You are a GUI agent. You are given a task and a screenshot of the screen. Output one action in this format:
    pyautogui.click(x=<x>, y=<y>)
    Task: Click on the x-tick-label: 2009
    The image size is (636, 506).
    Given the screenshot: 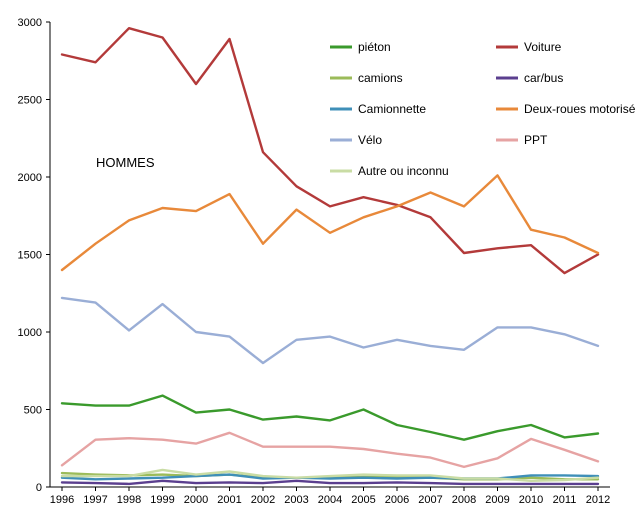 What is the action you would take?
    pyautogui.click(x=497, y=500)
    